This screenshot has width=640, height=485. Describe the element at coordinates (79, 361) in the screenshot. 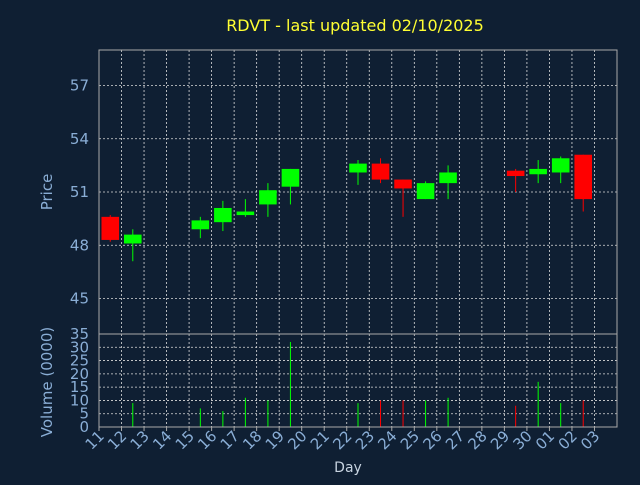

I see `volume-tick-label: 25` at that location.